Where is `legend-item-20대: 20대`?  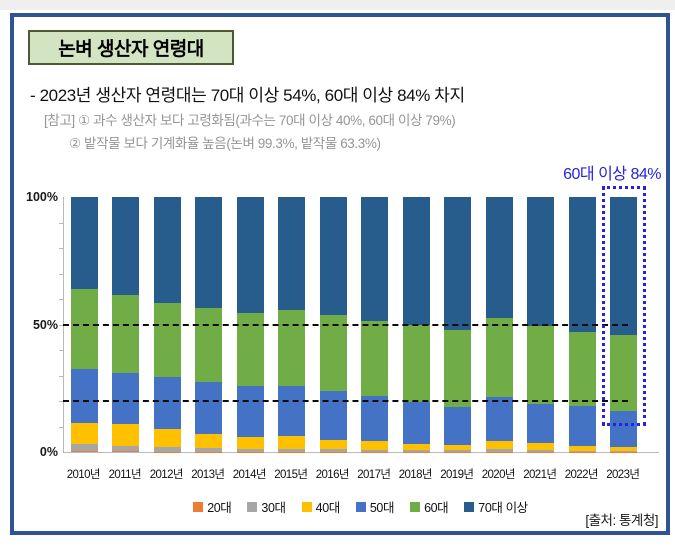 legend-item-20대: 20대 is located at coordinates (212, 506).